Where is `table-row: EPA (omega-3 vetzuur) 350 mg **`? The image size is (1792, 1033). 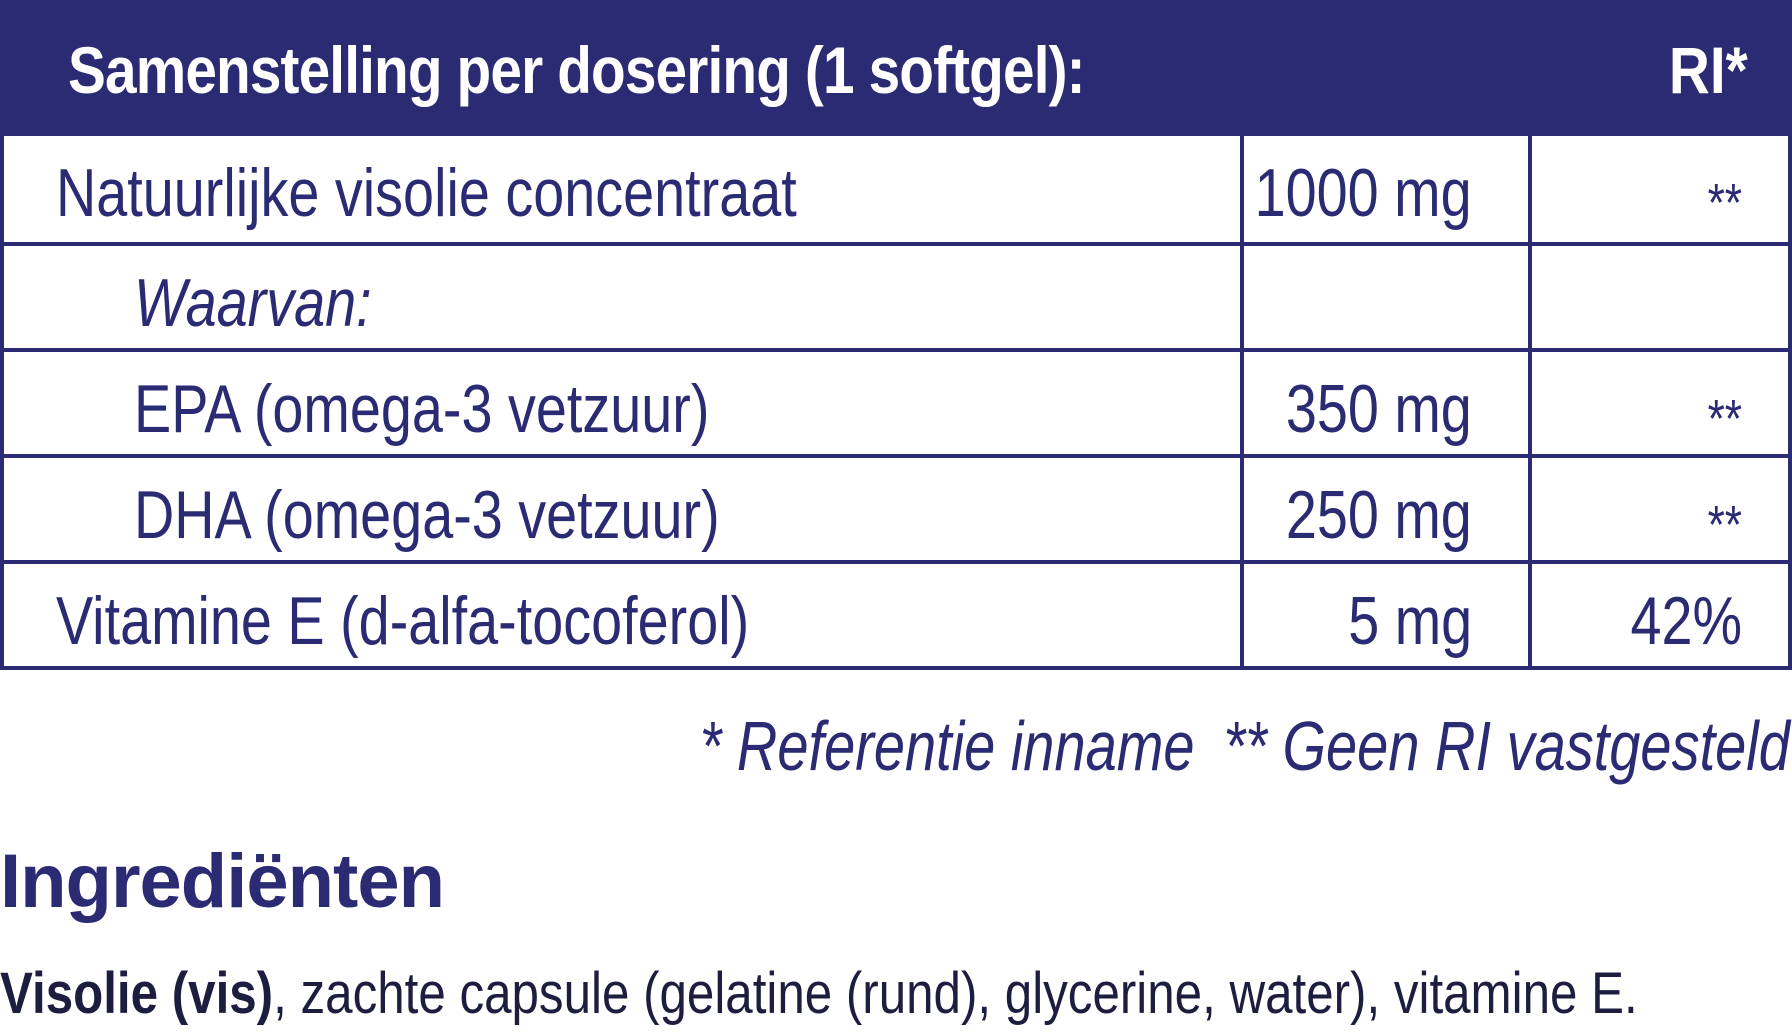 table-row: EPA (omega-3 vetzuur) 350 mg ** is located at coordinates (896, 401).